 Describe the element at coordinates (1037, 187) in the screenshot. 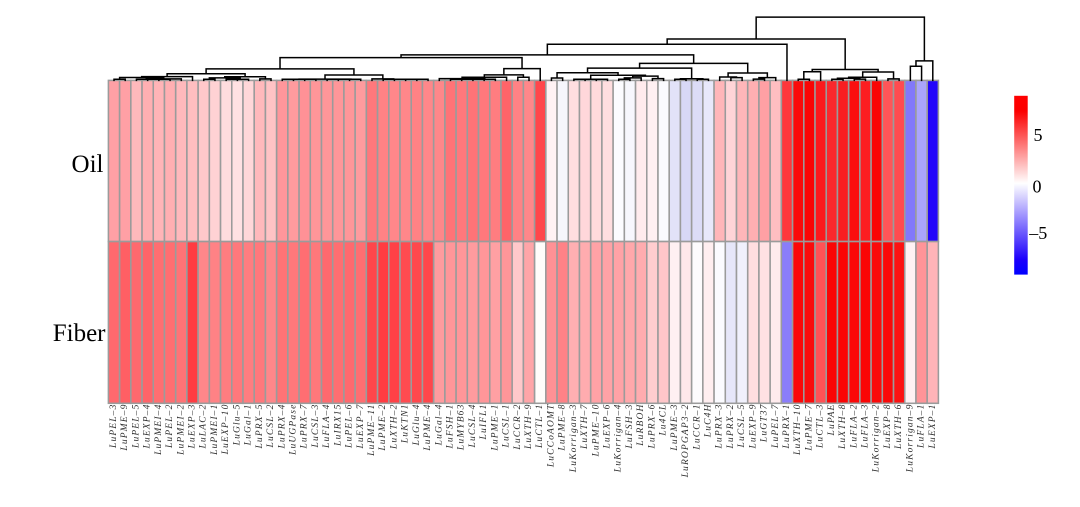

I see `svg-text: 0` at that location.